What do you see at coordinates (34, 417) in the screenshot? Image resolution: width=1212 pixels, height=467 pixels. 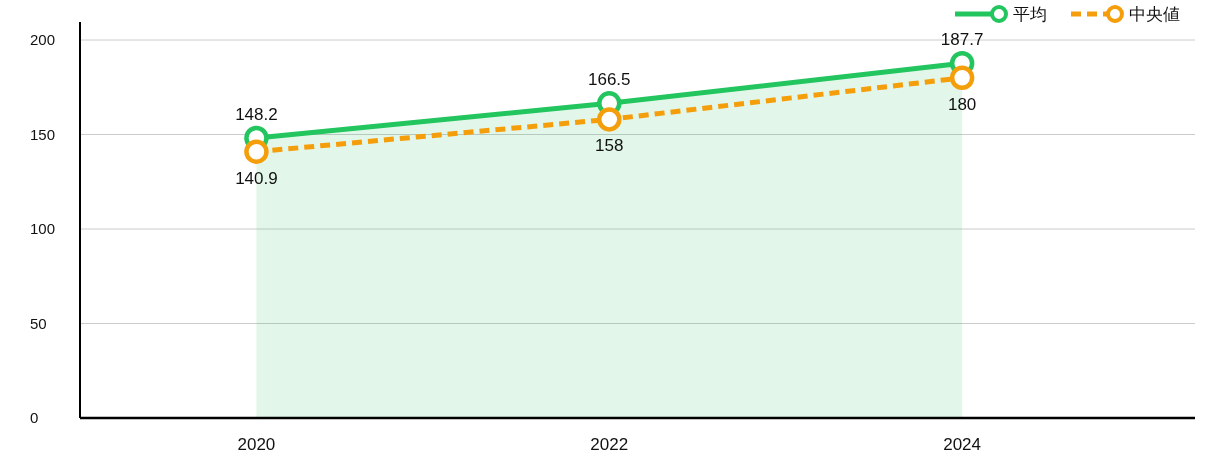 I see `y-tick-label: 0` at bounding box center [34, 417].